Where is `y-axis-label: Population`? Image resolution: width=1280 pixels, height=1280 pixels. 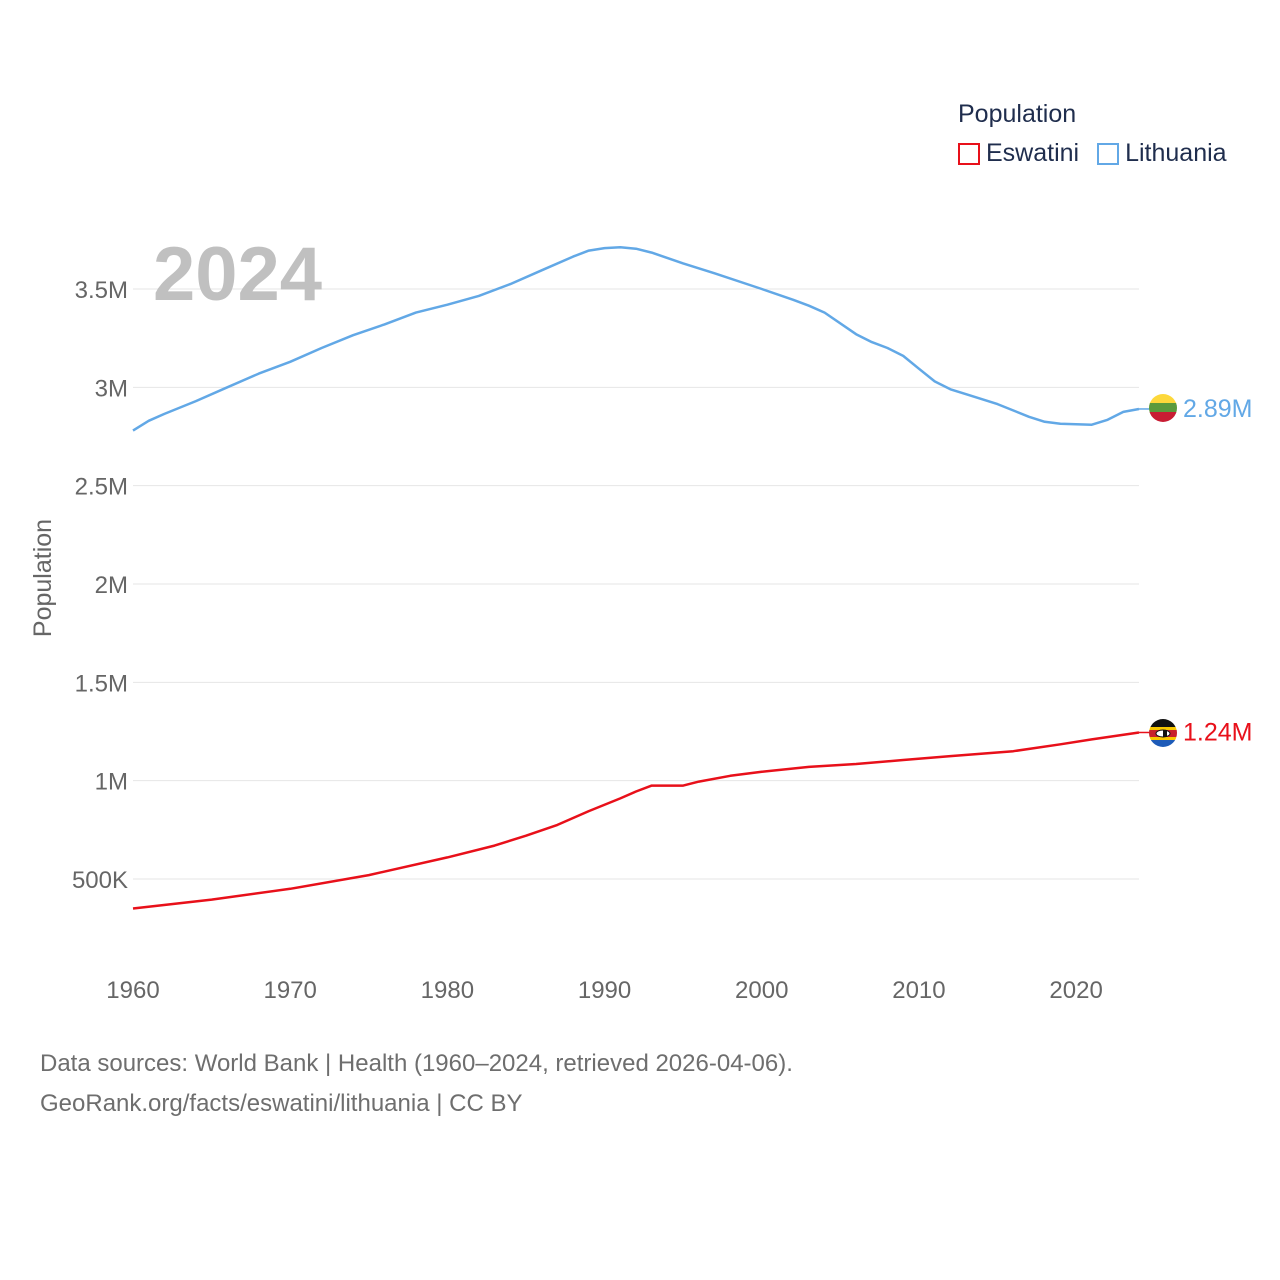
y-axis-label: Population is located at coordinates (43, 578).